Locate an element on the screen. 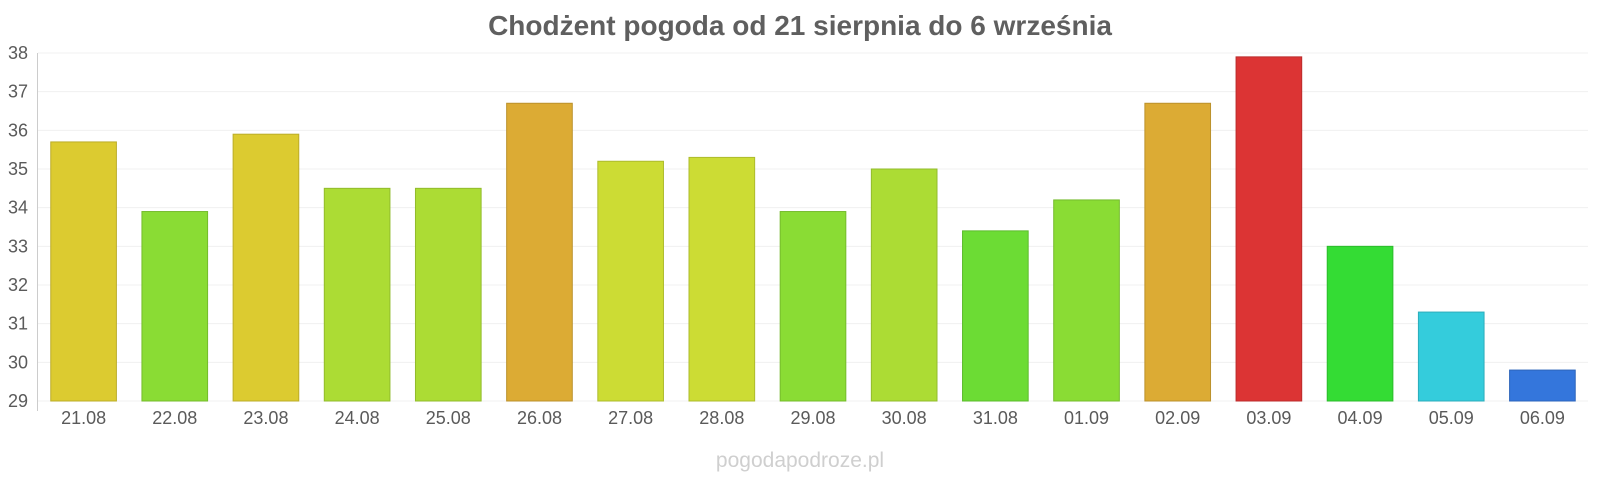  bar-25.08 is located at coordinates (448, 294).